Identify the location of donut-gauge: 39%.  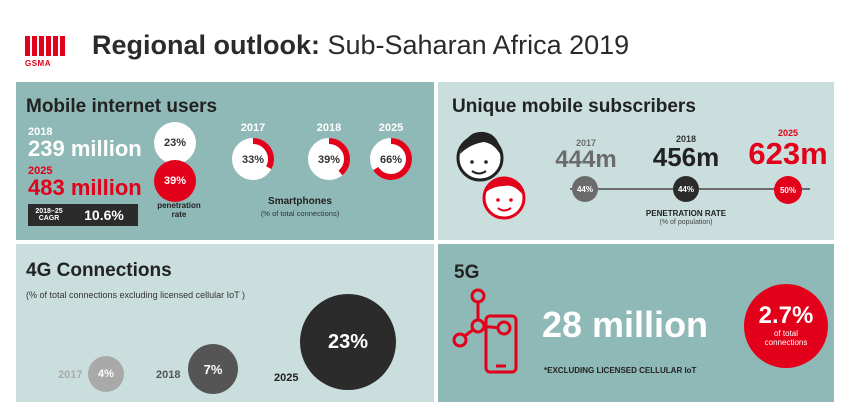
(329, 159).